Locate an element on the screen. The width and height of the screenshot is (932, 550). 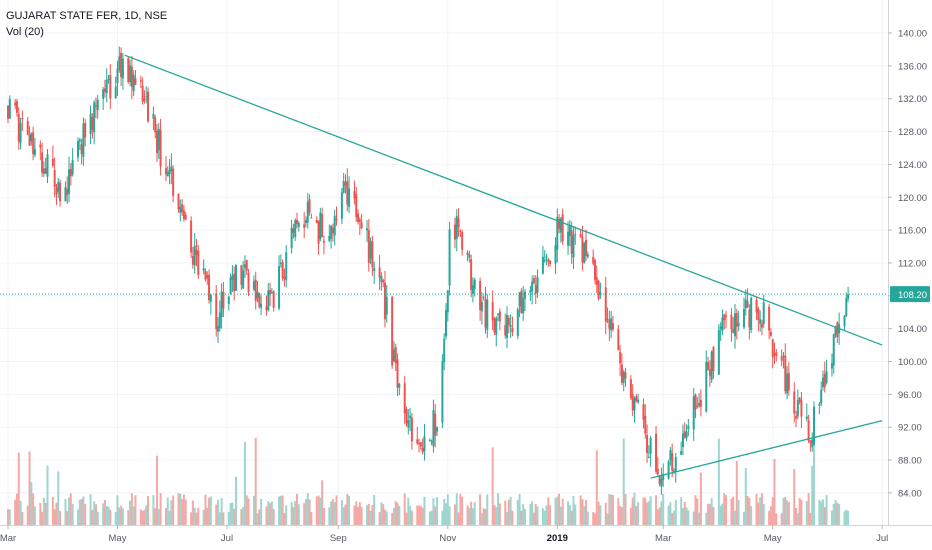
time-scale: Mar May Jul Sep Nov 2019 Mar May Jul is located at coordinates (466, 537).